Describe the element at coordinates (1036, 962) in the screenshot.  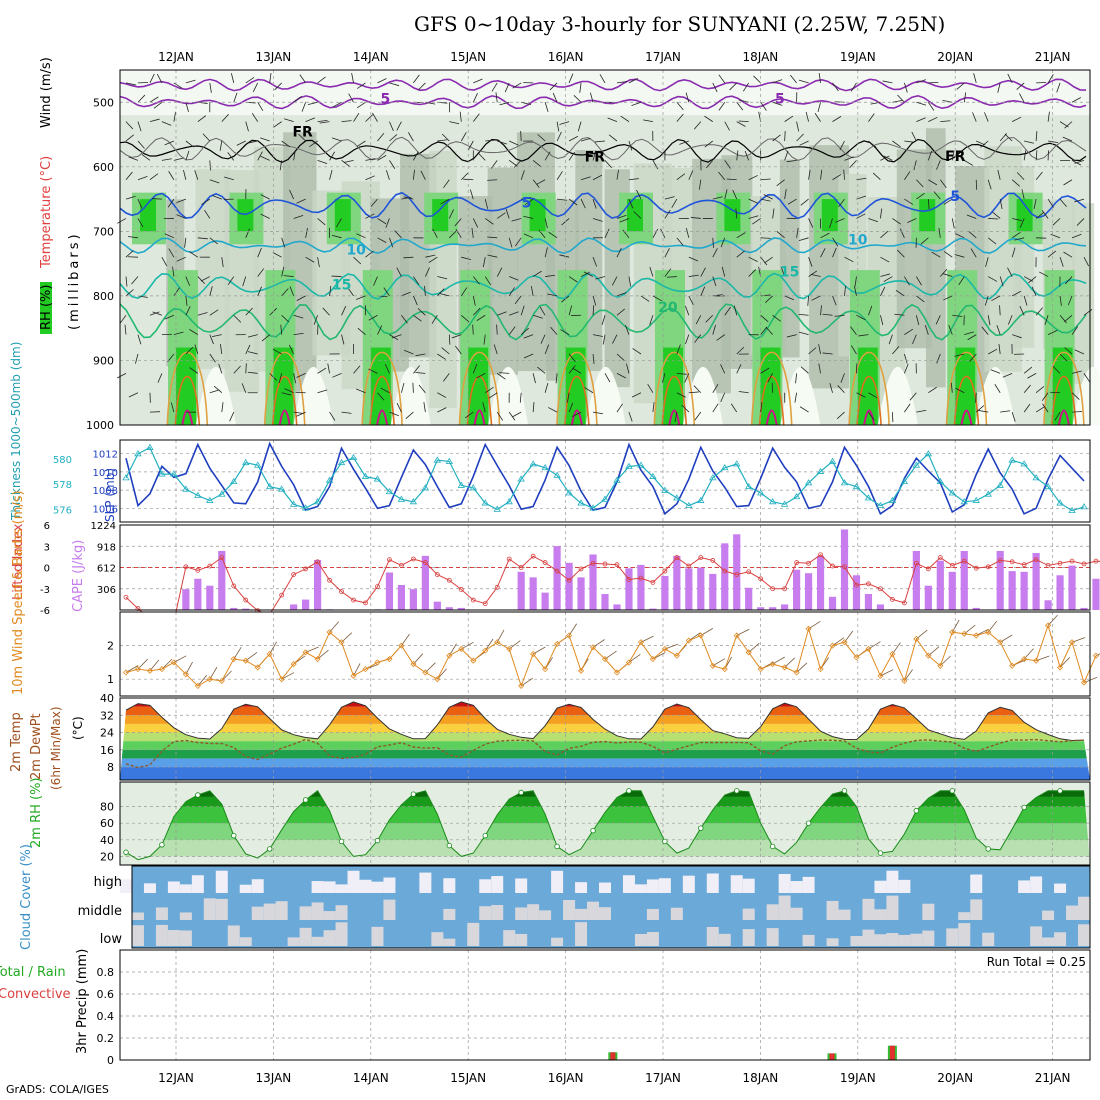
I see `run-total-label: Run Total = 0.25` at that location.